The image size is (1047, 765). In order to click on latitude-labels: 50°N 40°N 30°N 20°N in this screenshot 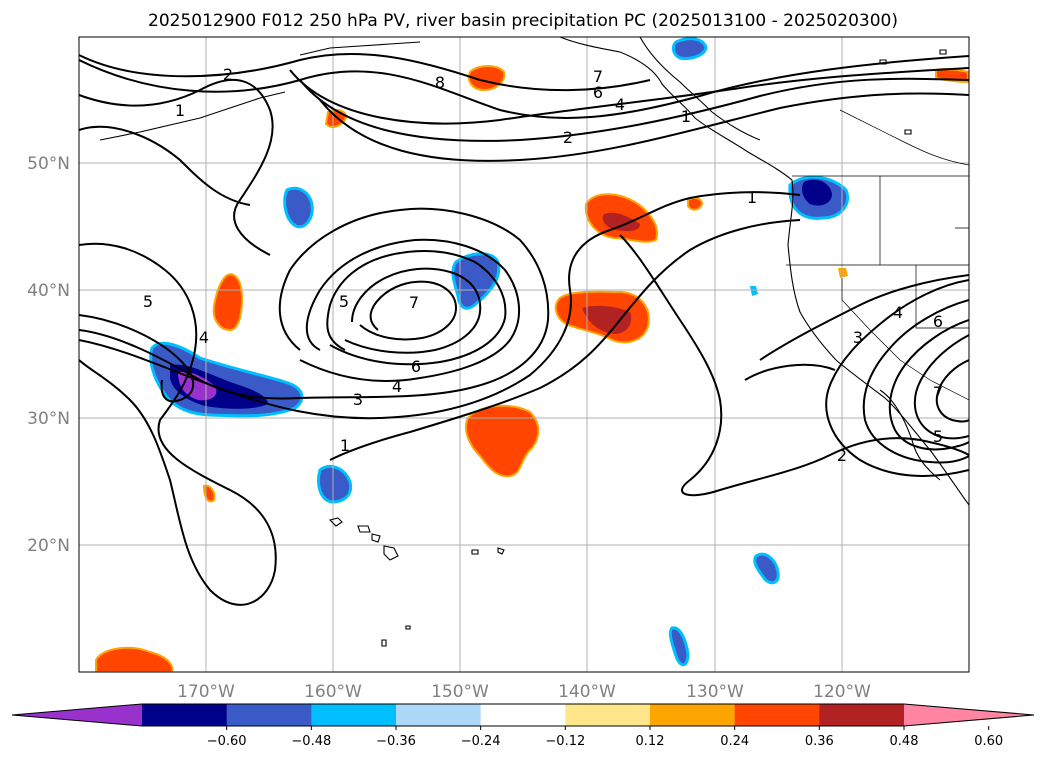, I will do `click(48, 355)`.